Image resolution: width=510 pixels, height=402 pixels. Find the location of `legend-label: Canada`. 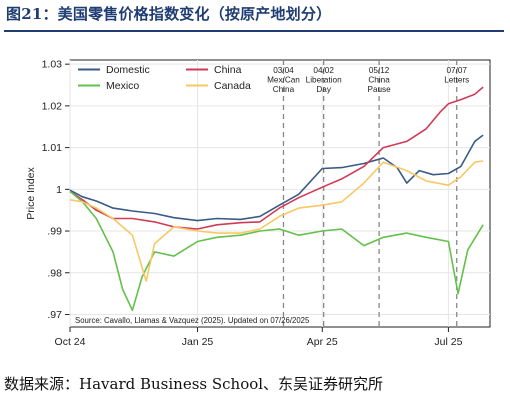

legend-label: Canada is located at coordinates (232, 86).